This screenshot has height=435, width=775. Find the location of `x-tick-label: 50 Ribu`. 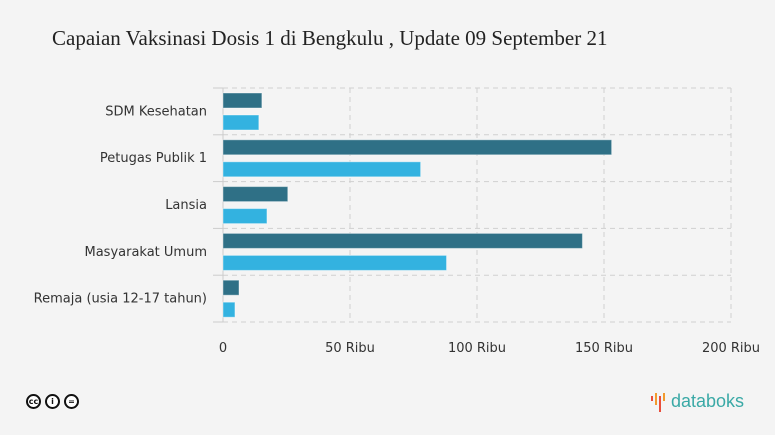

x-tick-label: 50 Ribu is located at coordinates (350, 348).